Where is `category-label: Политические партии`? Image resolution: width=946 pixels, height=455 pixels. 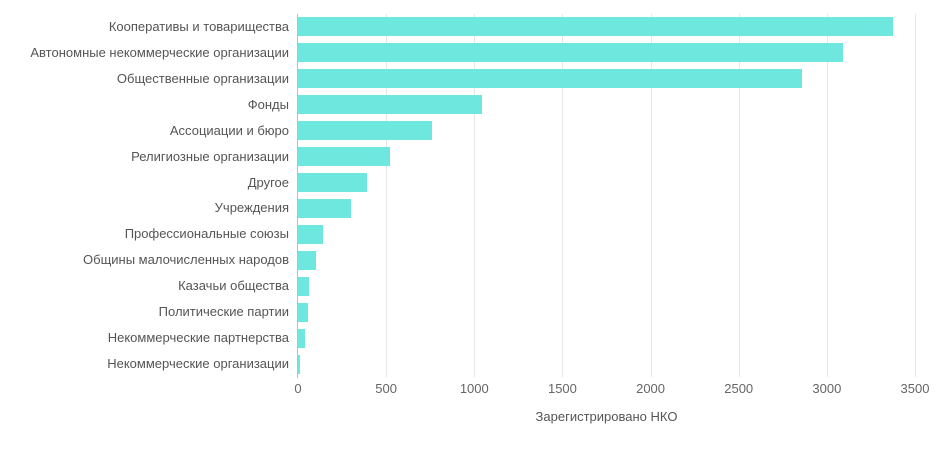
category-label: Политические партии is located at coordinates (223, 312).